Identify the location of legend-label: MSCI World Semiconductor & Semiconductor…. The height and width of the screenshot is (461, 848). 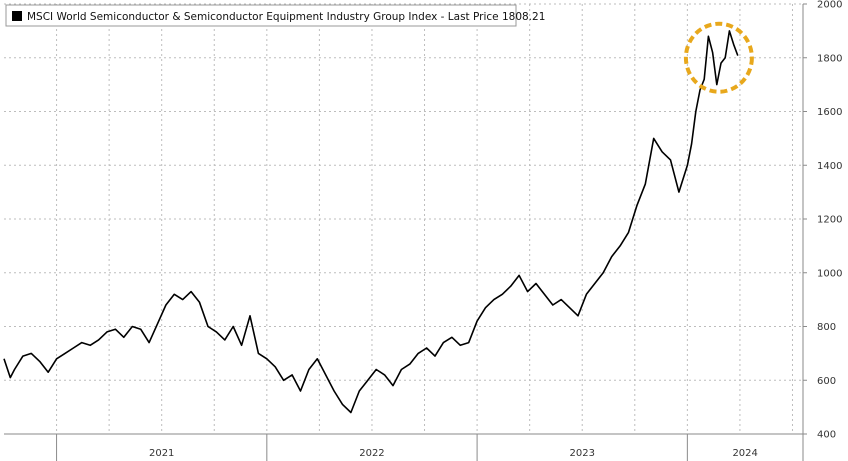
(286, 17).